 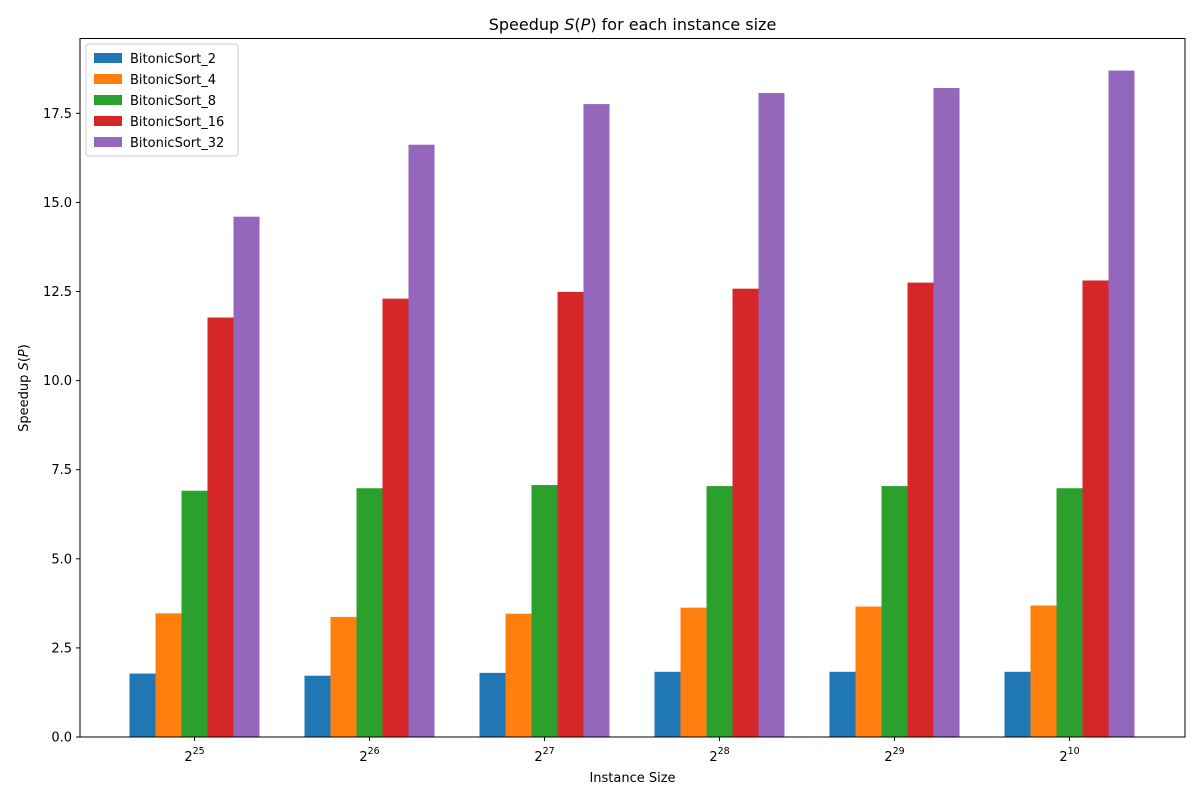 What do you see at coordinates (1074, 751) in the screenshot?
I see `x-tick-exponent: 10` at bounding box center [1074, 751].